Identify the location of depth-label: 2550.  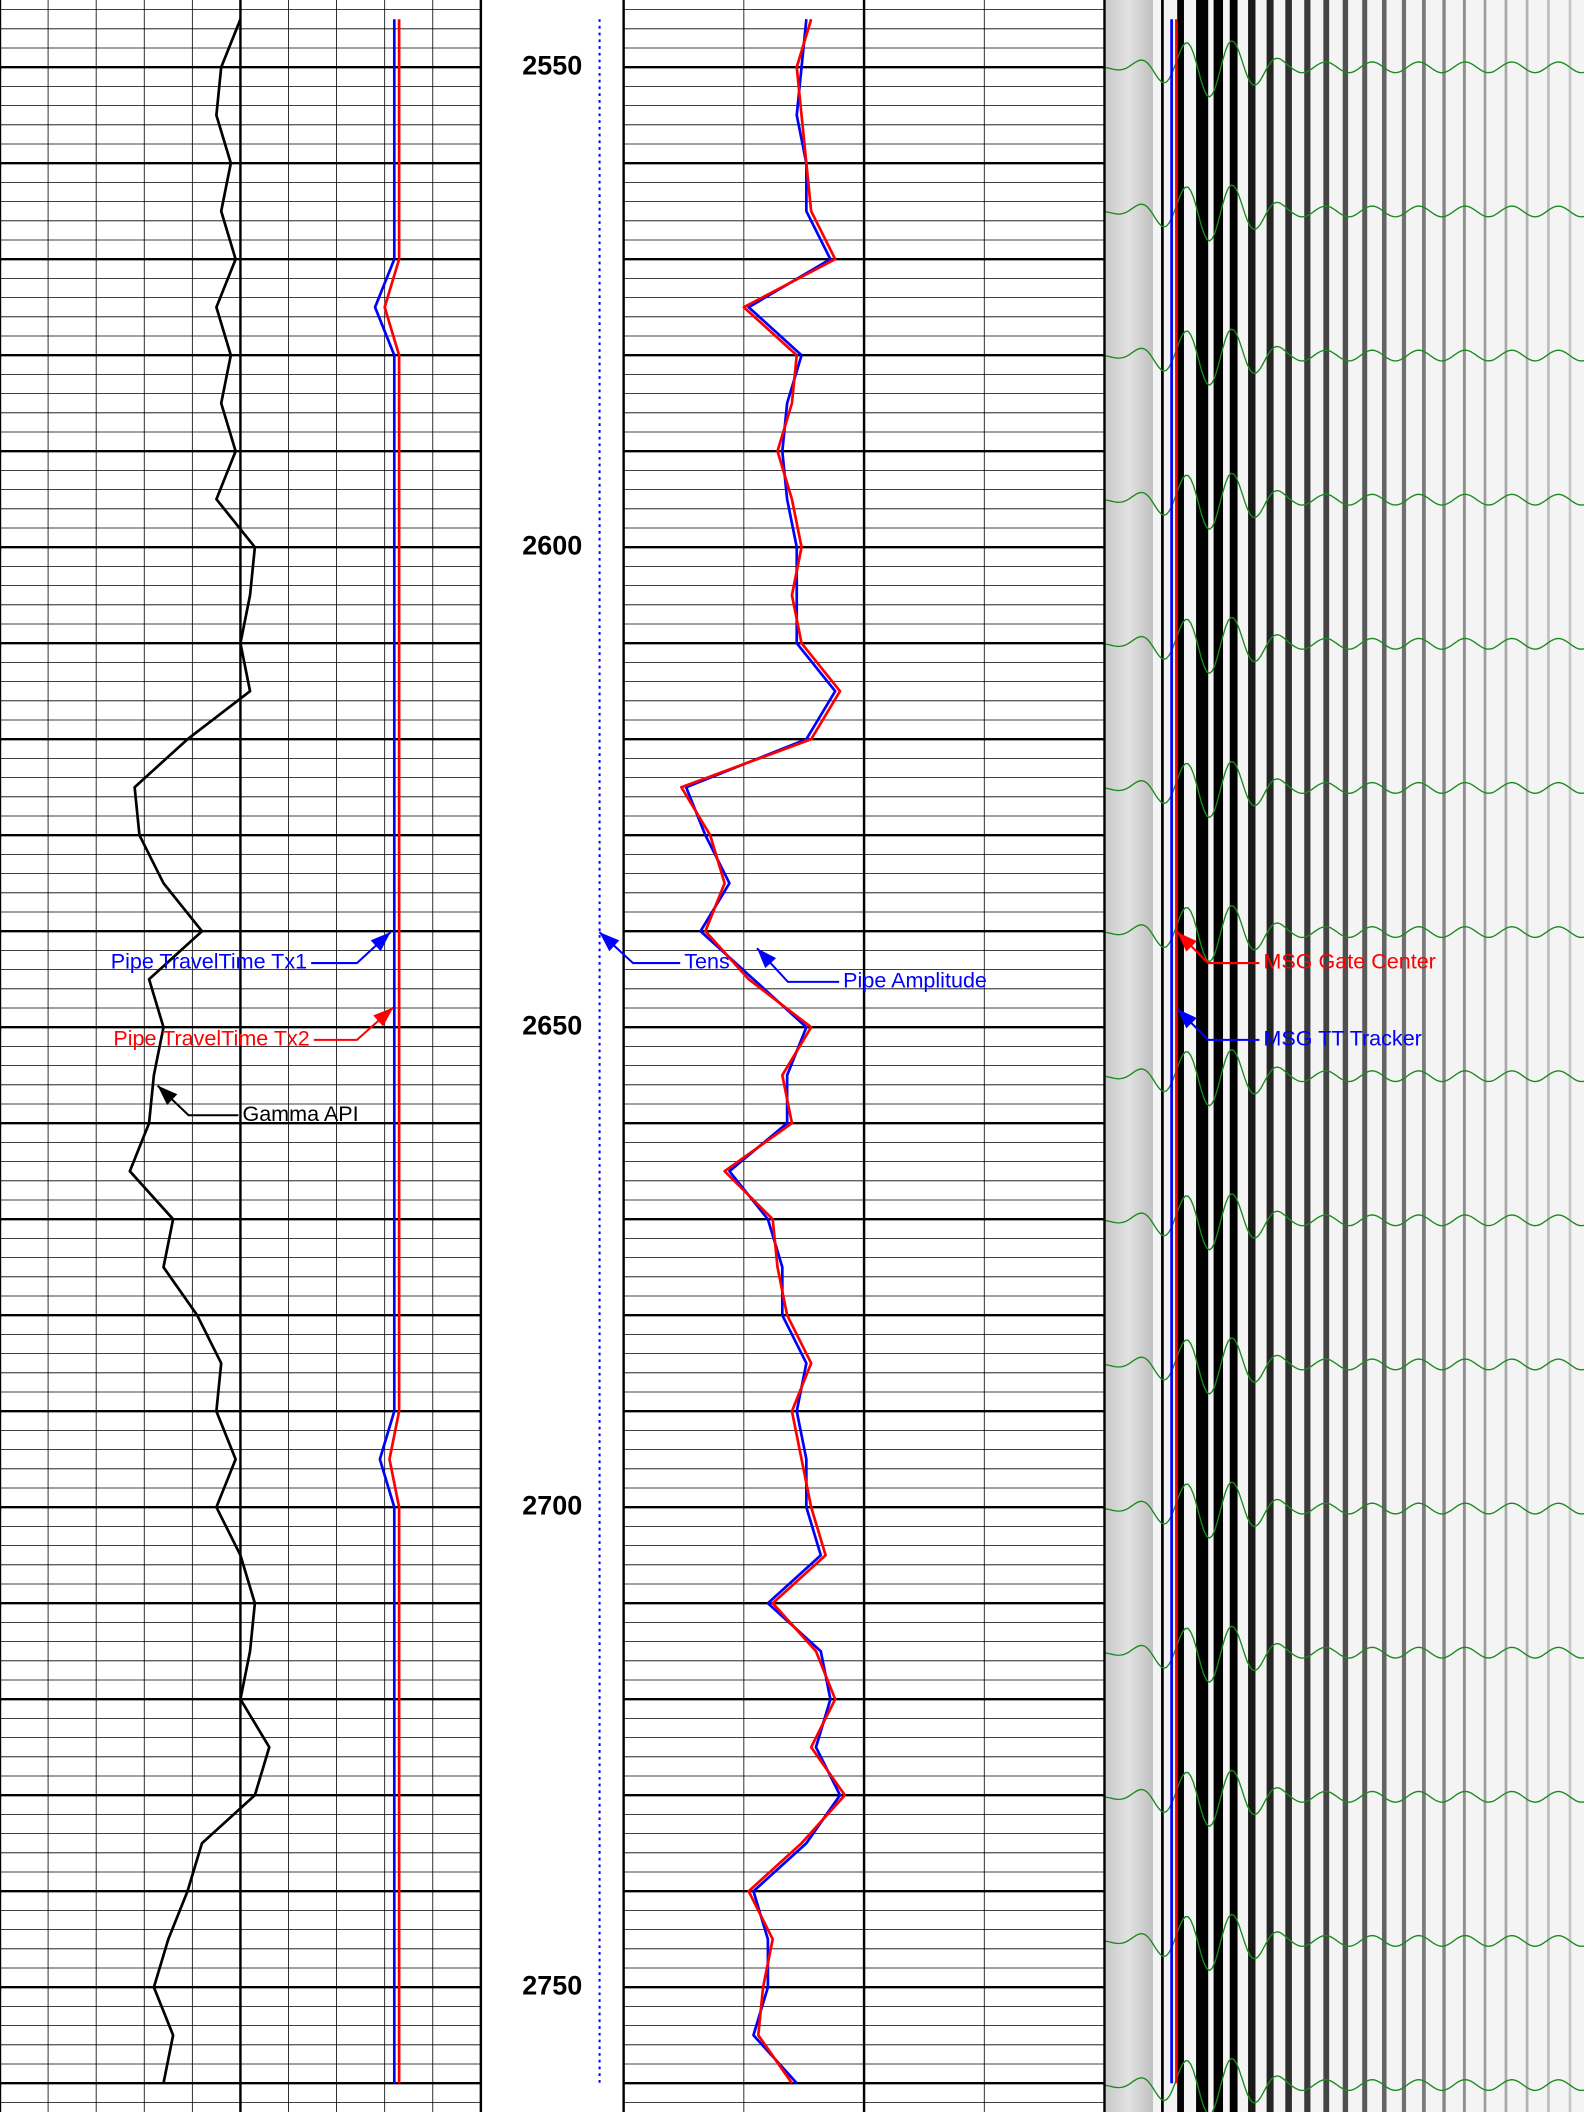
(552, 65).